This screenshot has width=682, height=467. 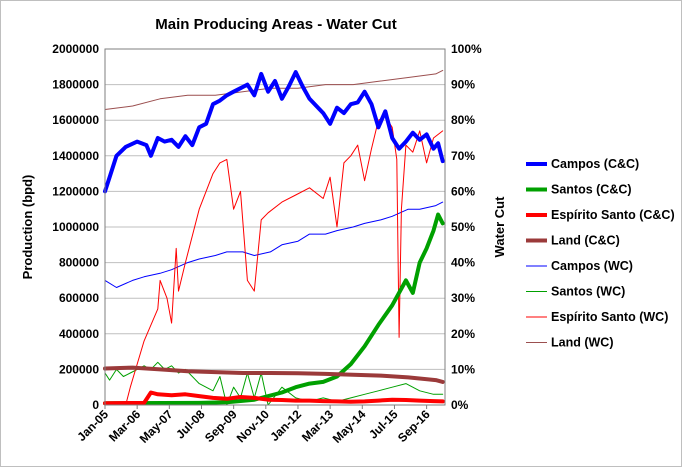 I want to click on x-tick-label: May-07, so click(x=156, y=426).